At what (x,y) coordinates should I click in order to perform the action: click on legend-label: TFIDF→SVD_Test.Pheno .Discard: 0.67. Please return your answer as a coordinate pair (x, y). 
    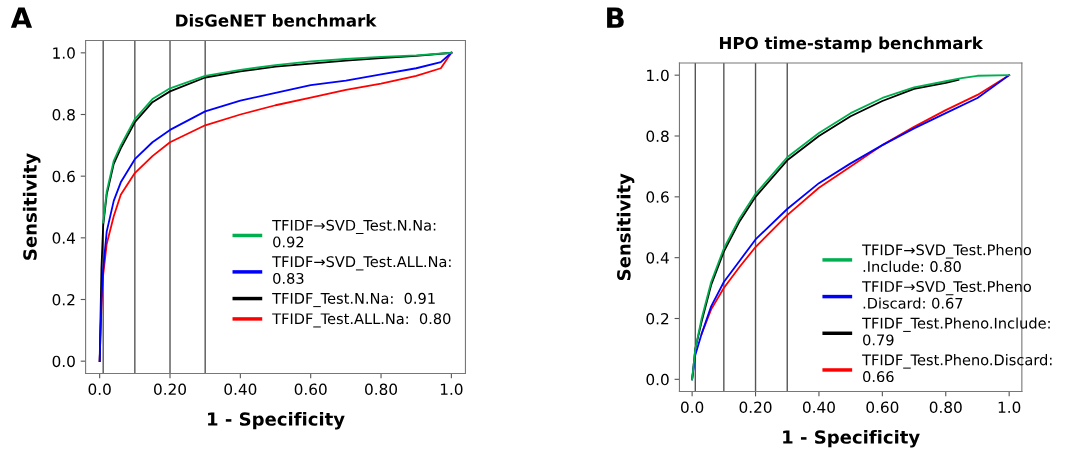
    Looking at the image, I should click on (946, 294).